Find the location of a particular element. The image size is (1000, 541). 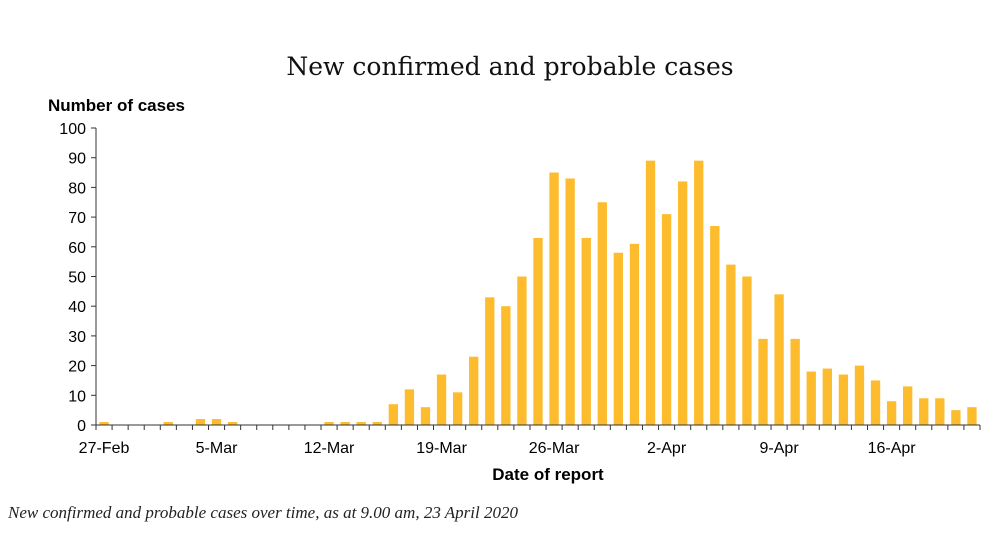

y-tick-label: 10 is located at coordinates (77, 396).